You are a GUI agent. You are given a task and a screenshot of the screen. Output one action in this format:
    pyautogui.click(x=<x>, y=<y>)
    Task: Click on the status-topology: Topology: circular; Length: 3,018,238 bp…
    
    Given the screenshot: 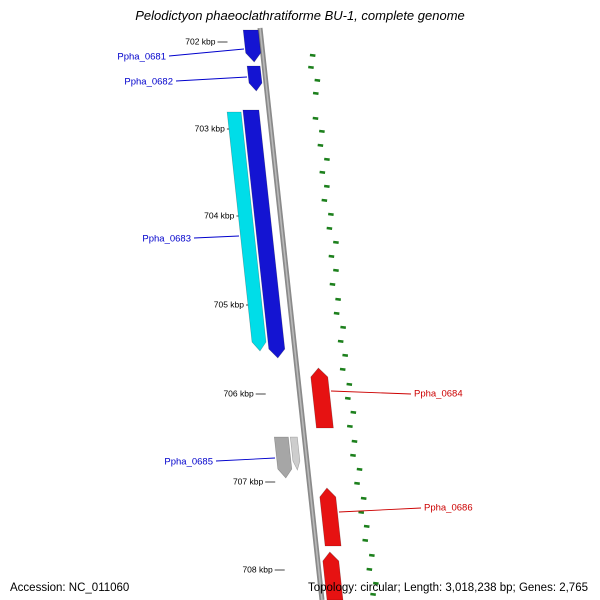 What is the action you would take?
    pyautogui.click(x=447, y=588)
    